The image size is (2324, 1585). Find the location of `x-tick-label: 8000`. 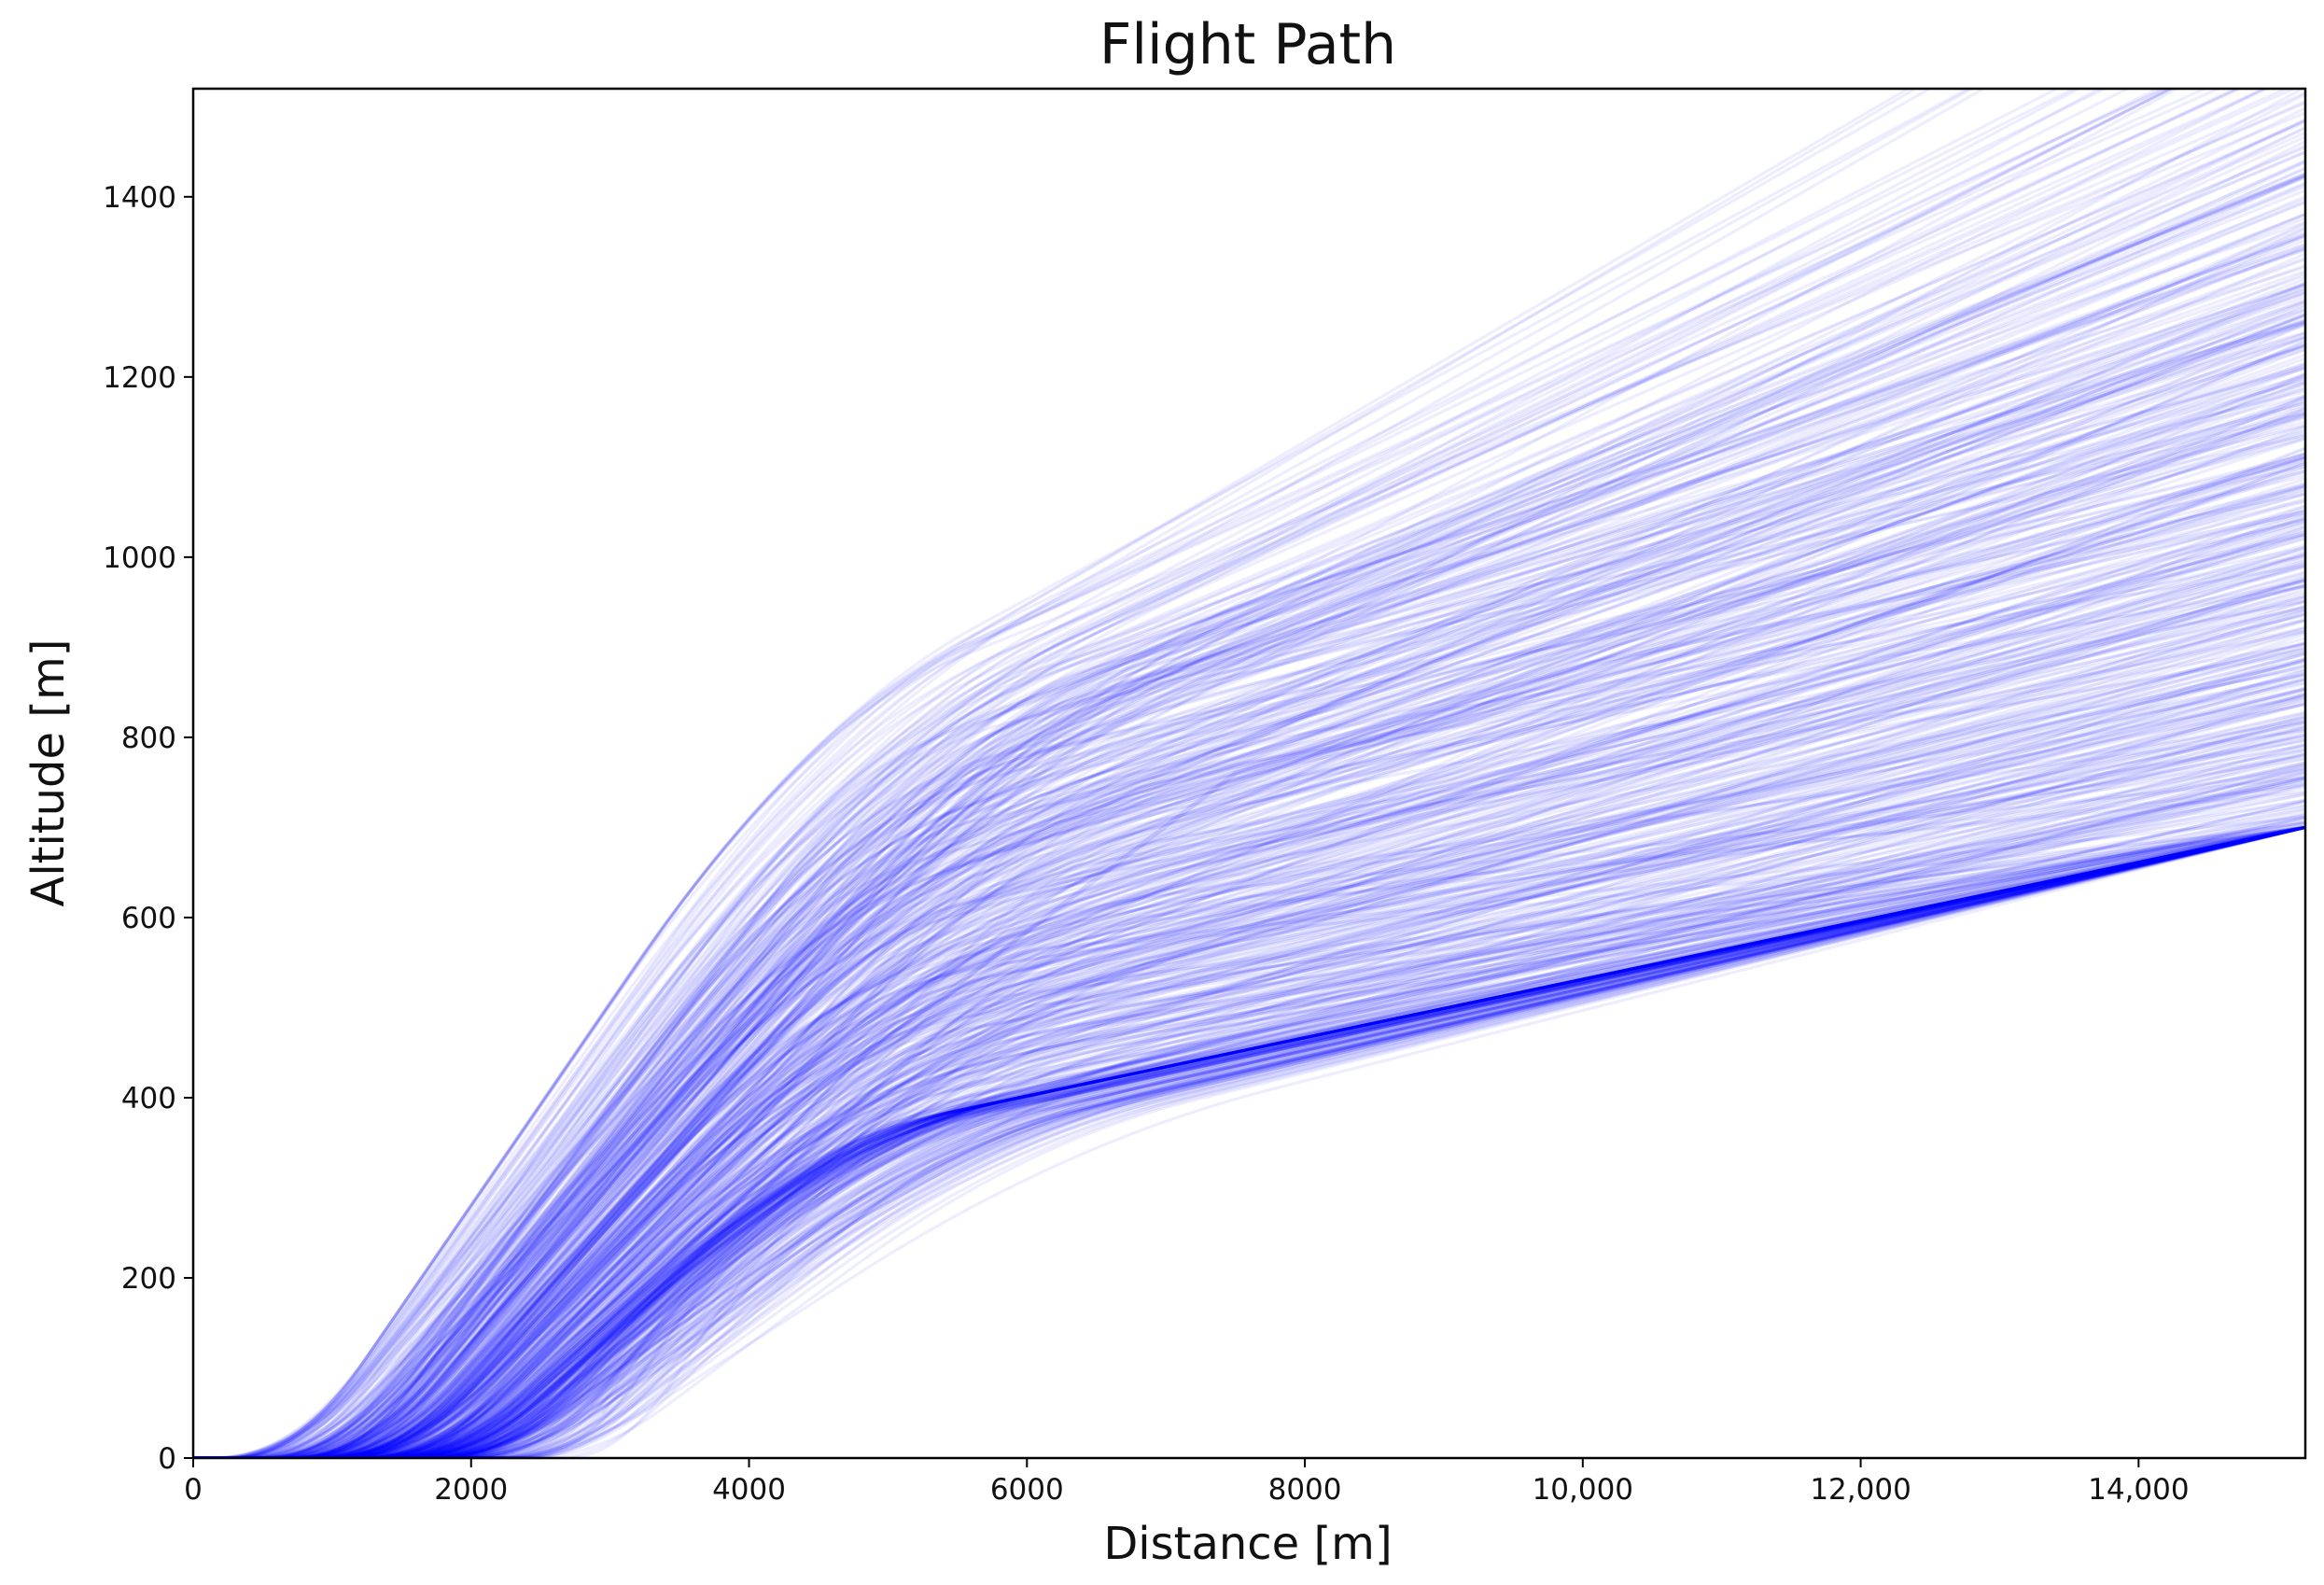

x-tick-label: 8000 is located at coordinates (1305, 1490).